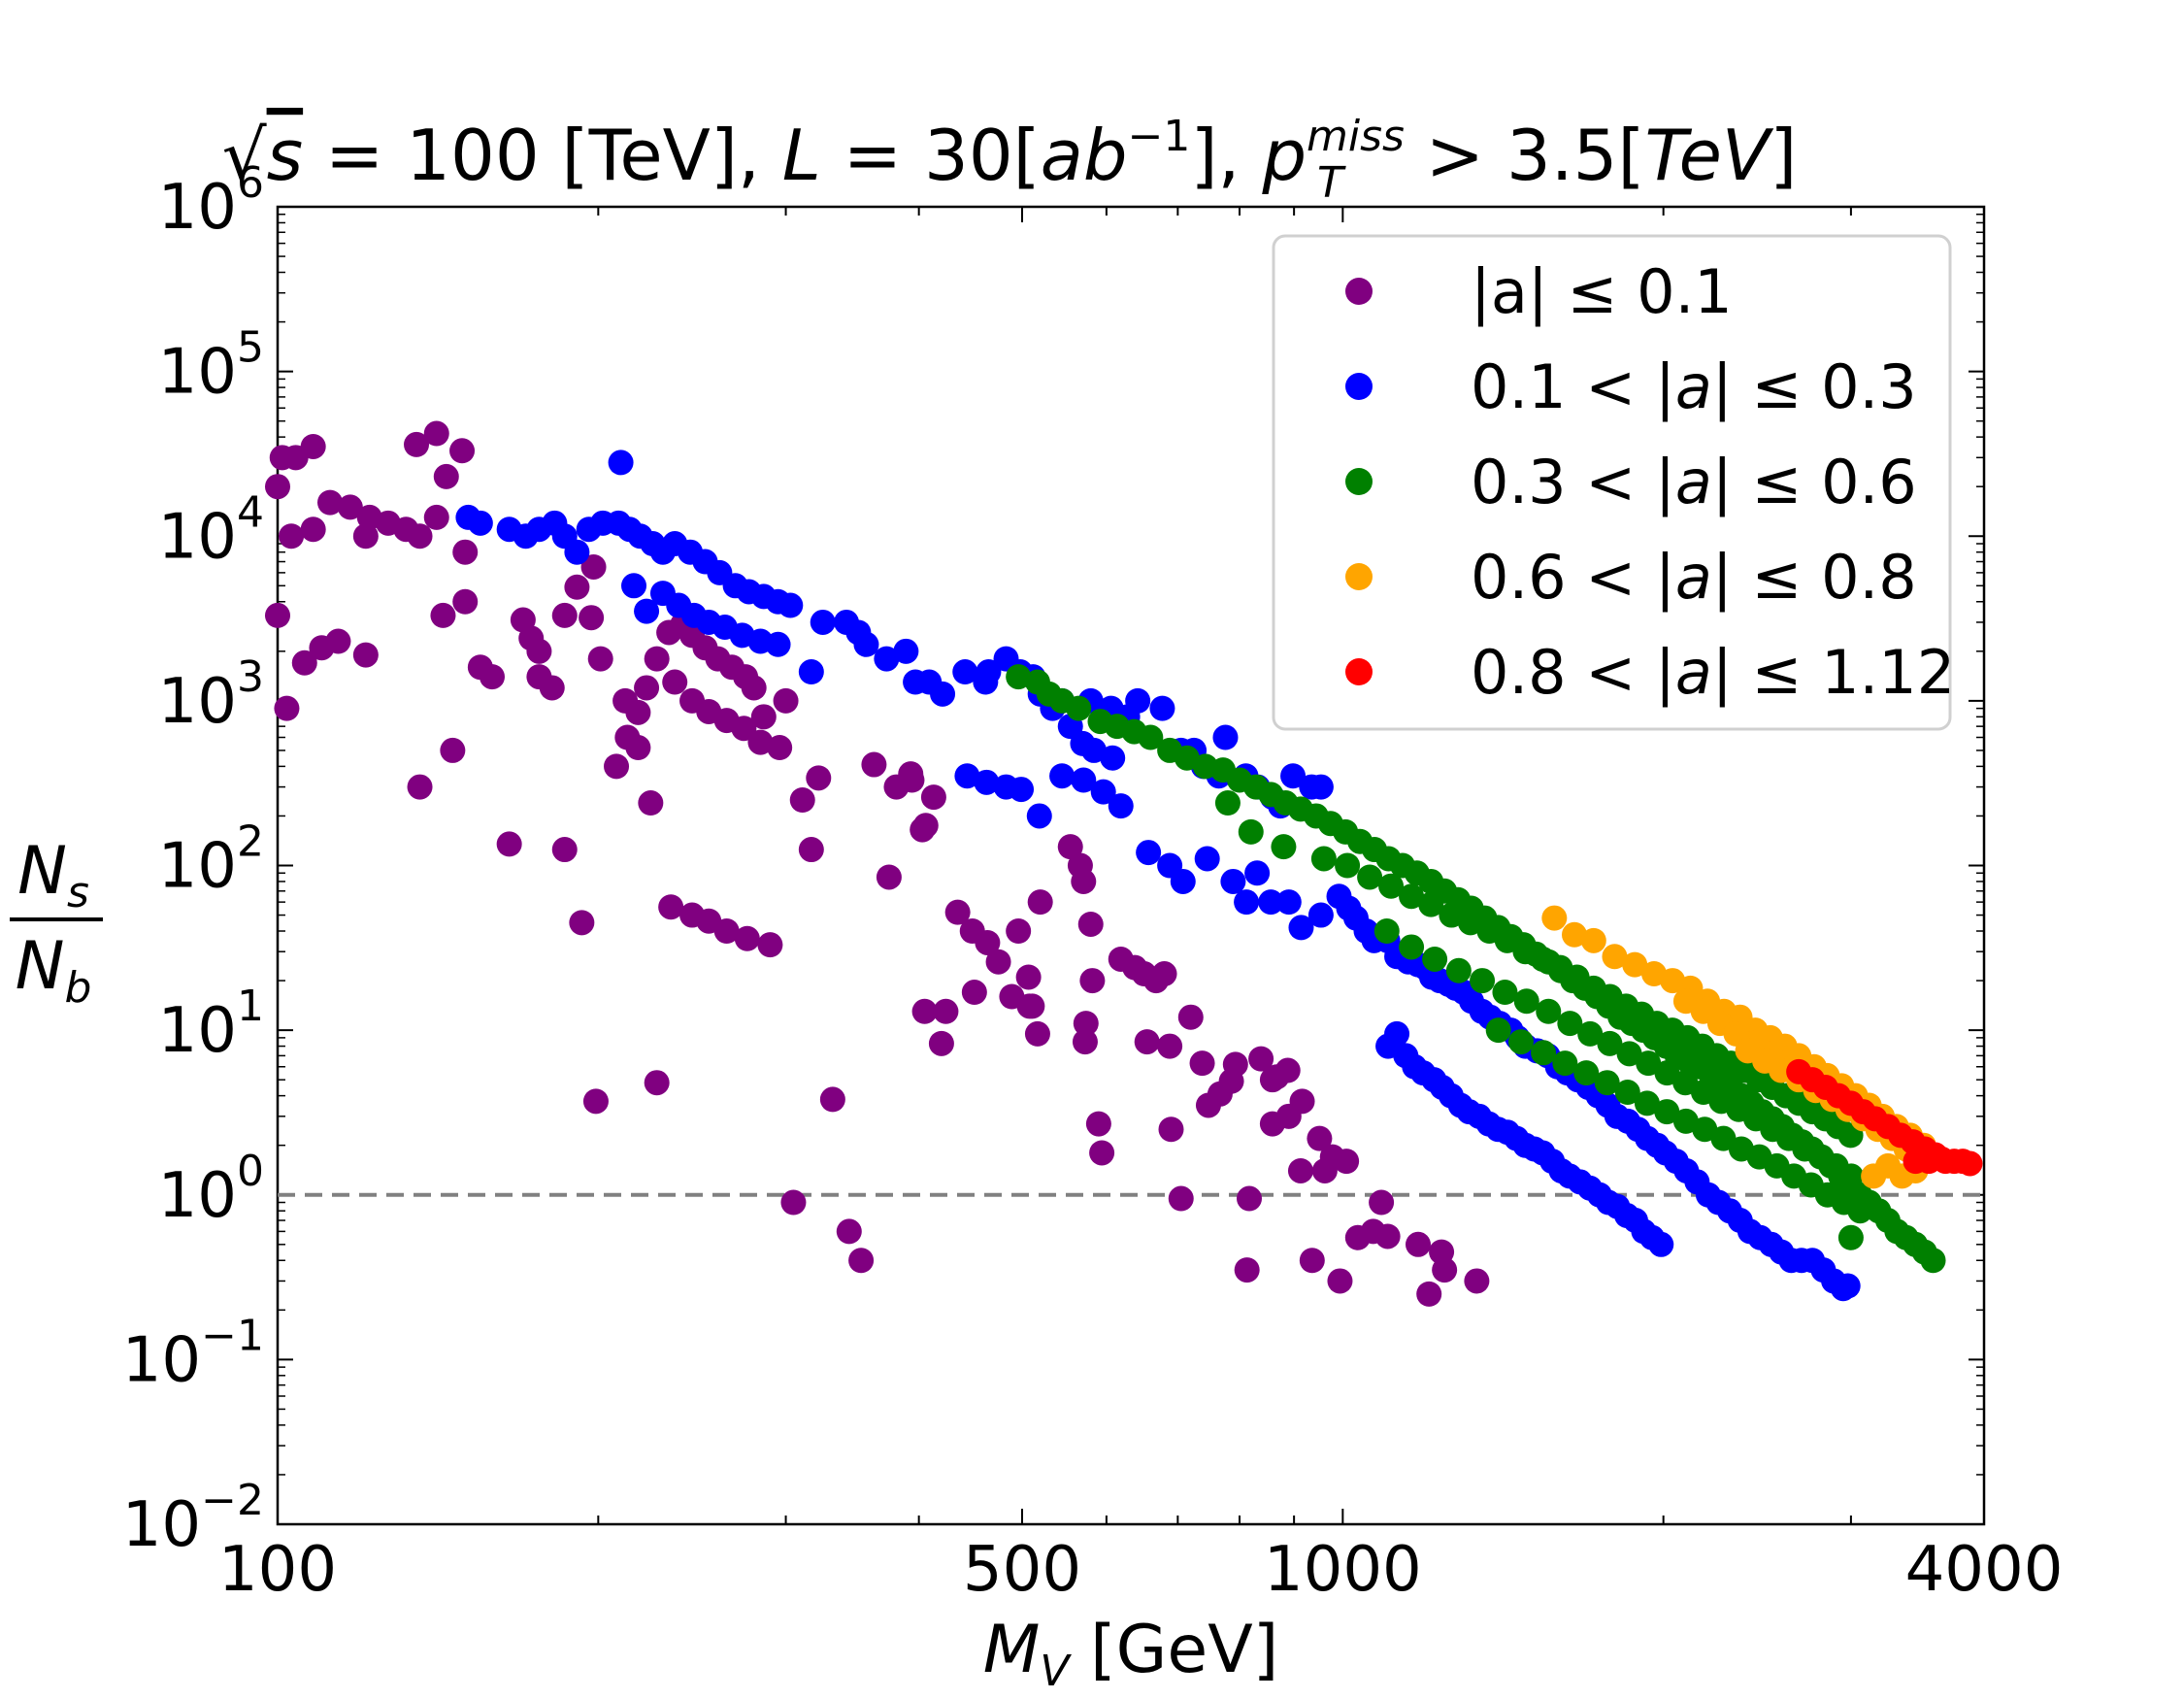 The width and height of the screenshot is (2184, 1699). What do you see at coordinates (1694, 387) in the screenshot?
I see `legend-label: 0.1 < |a| ≤ 0.3` at bounding box center [1694, 387].